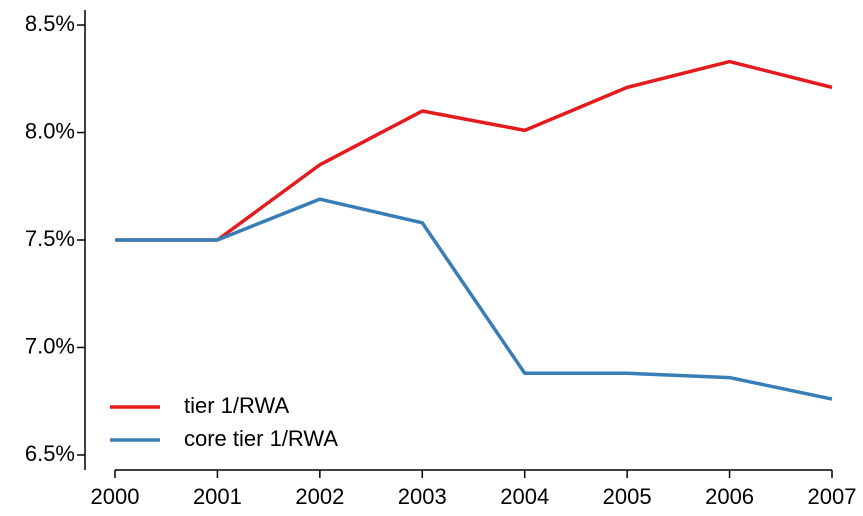 The height and width of the screenshot is (516, 863). I want to click on y-tick-label: 7.0%, so click(50, 345).